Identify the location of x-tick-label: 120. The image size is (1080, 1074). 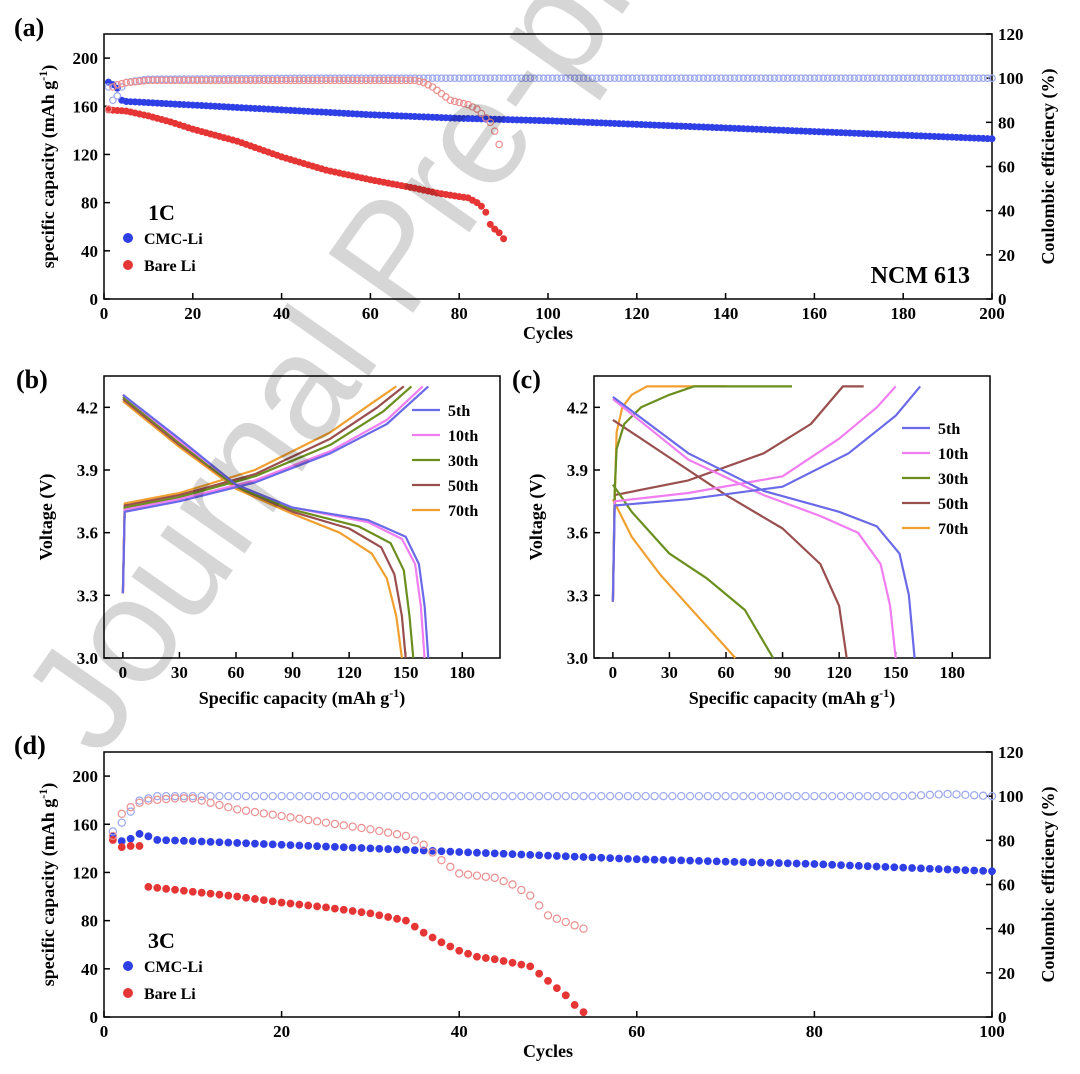
(637, 313).